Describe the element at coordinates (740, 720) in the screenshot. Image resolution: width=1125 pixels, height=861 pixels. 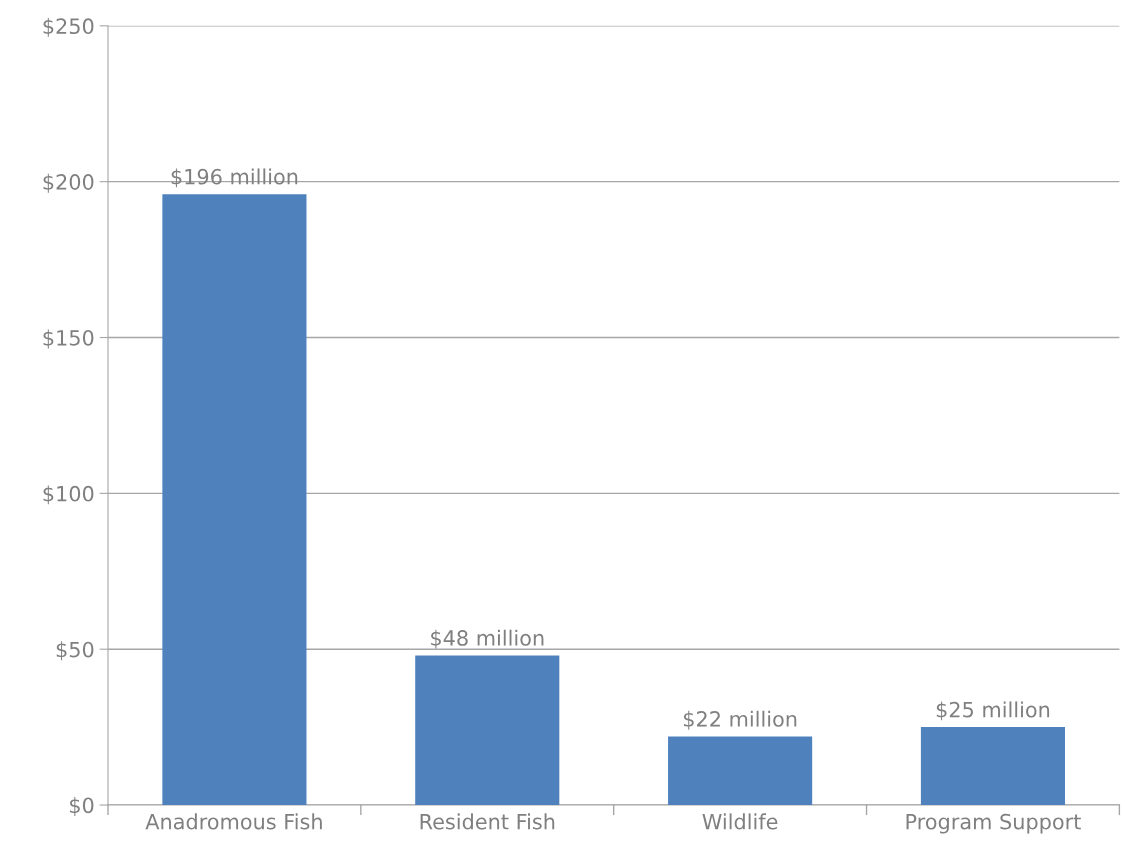
I see `data-label: $22 million` at that location.